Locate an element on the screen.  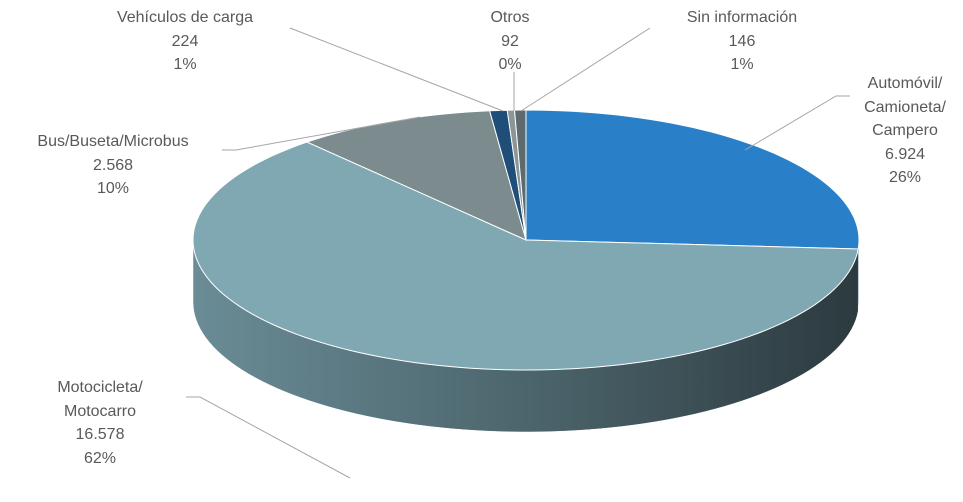
data-label: Sin información 146 1% is located at coordinates (742, 41).